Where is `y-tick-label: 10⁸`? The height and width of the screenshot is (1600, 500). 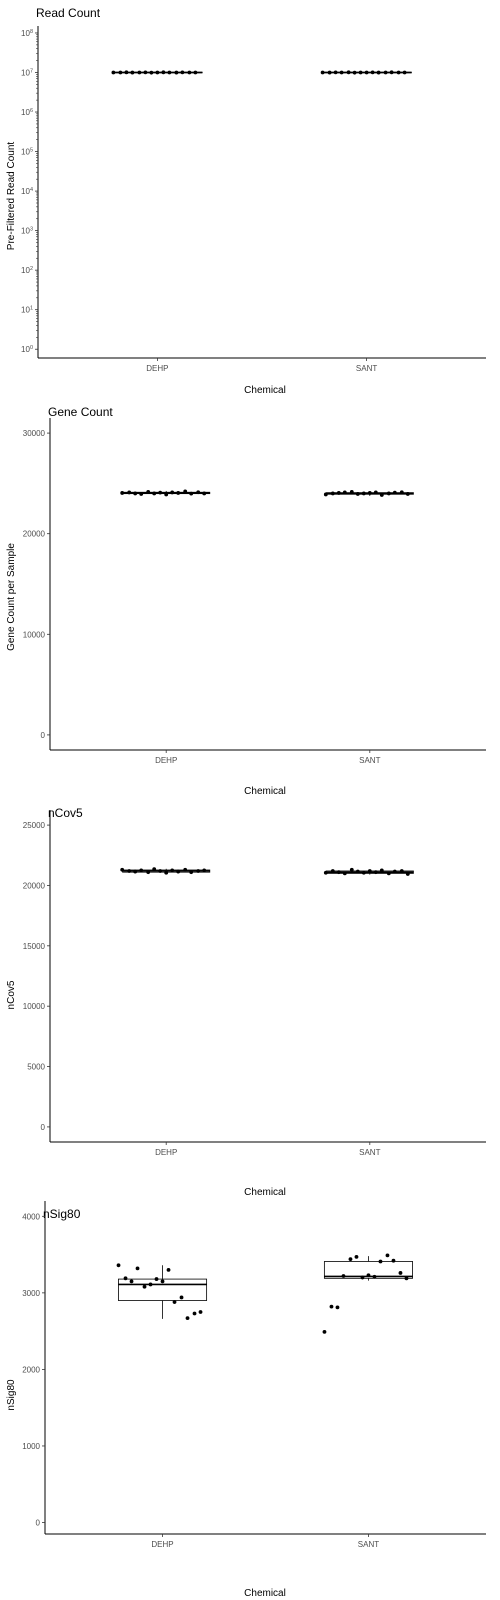
y-tick-label: 10⁸ is located at coordinates (27, 33).